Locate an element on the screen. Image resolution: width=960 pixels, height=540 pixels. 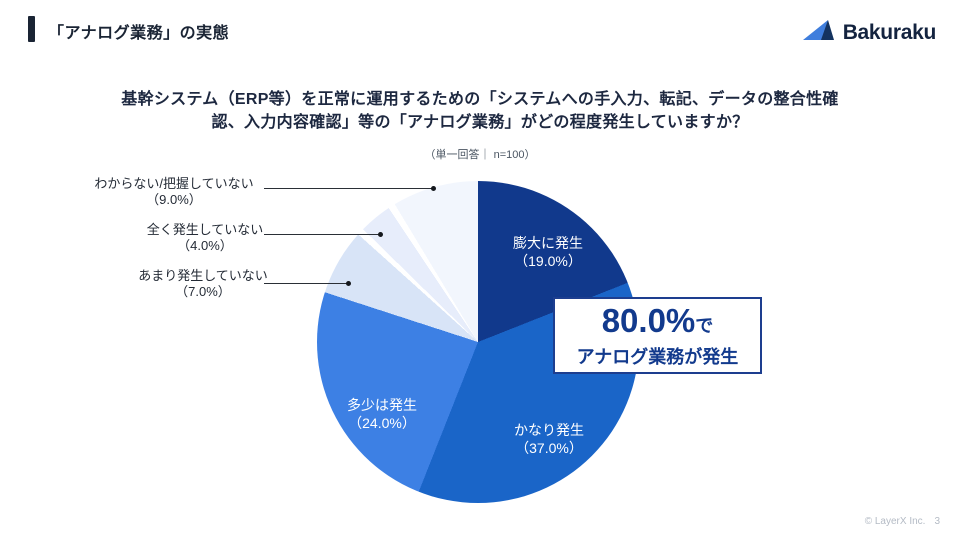
slice-label-pct: （24.0%） is located at coordinates (382, 423).